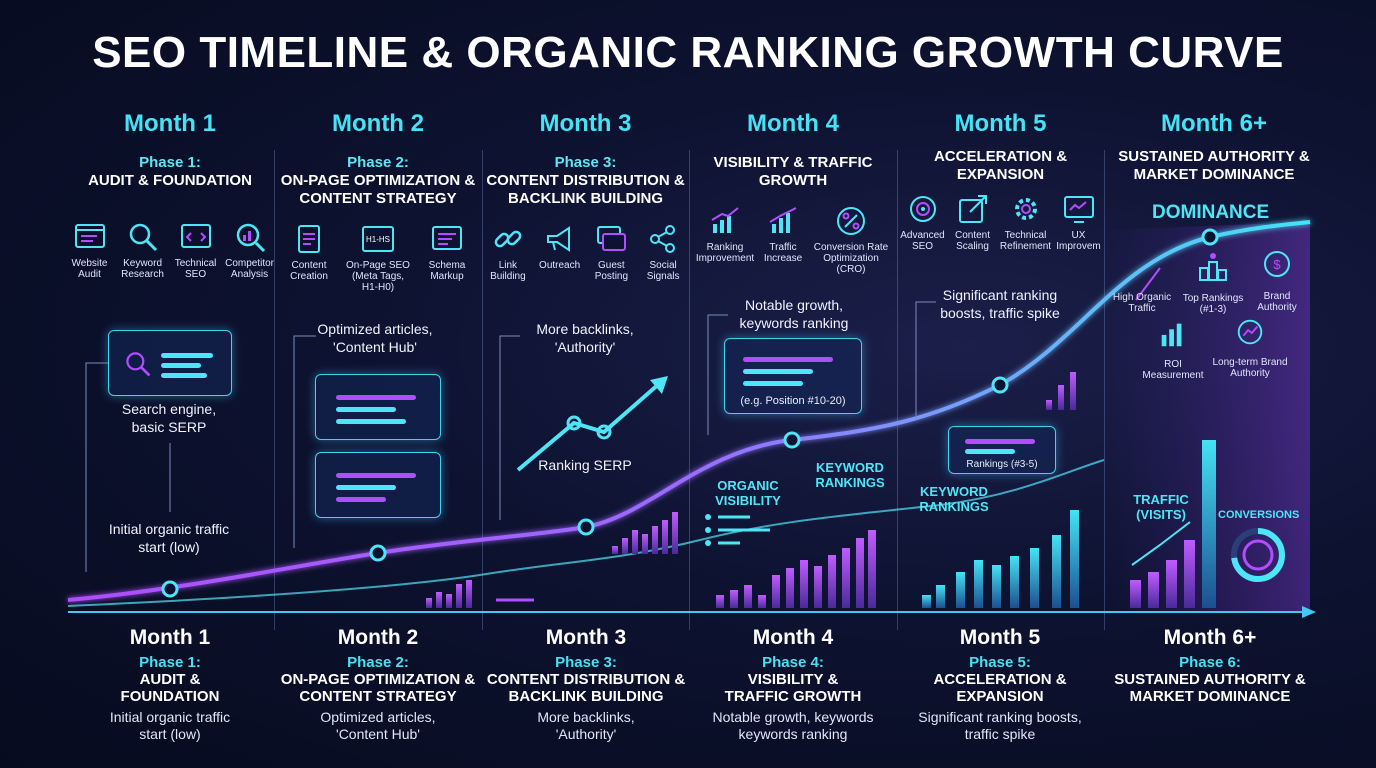  What do you see at coordinates (1210, 662) in the screenshot?
I see `phase-label: Phase 6:` at bounding box center [1210, 662].